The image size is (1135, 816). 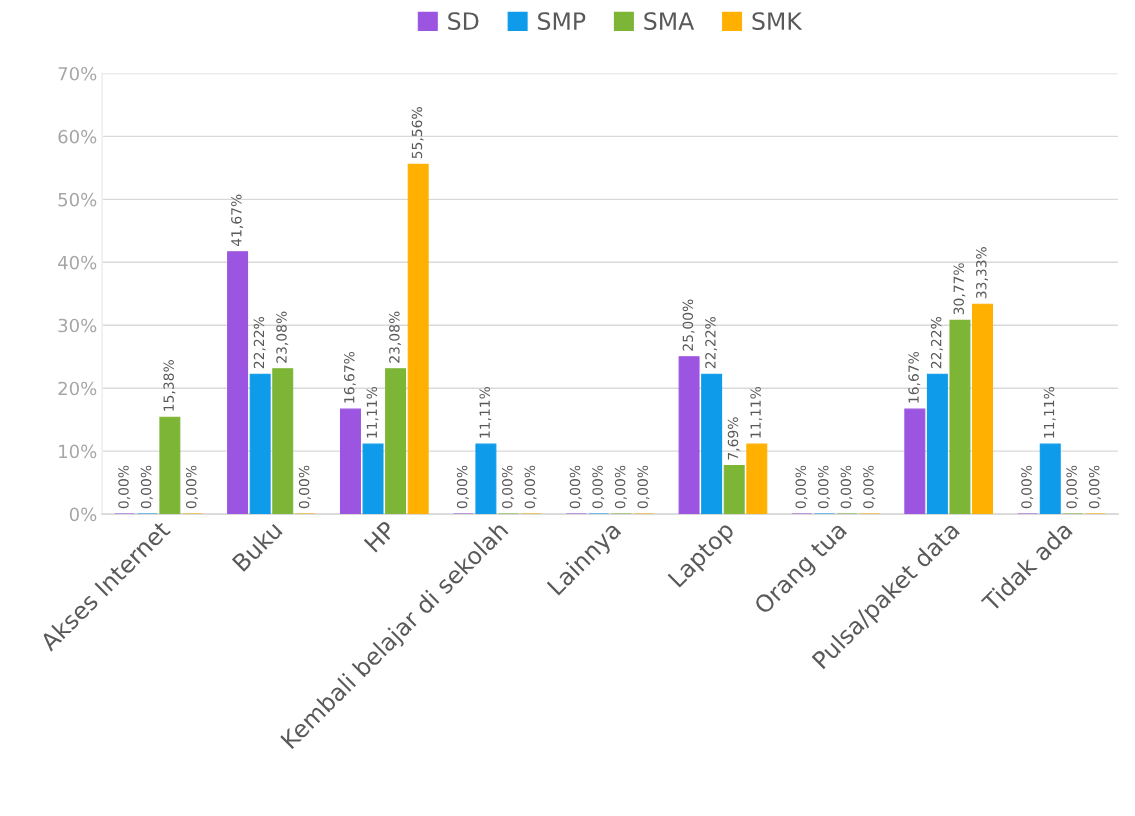 I want to click on legend-label: SMK, so click(x=777, y=21).